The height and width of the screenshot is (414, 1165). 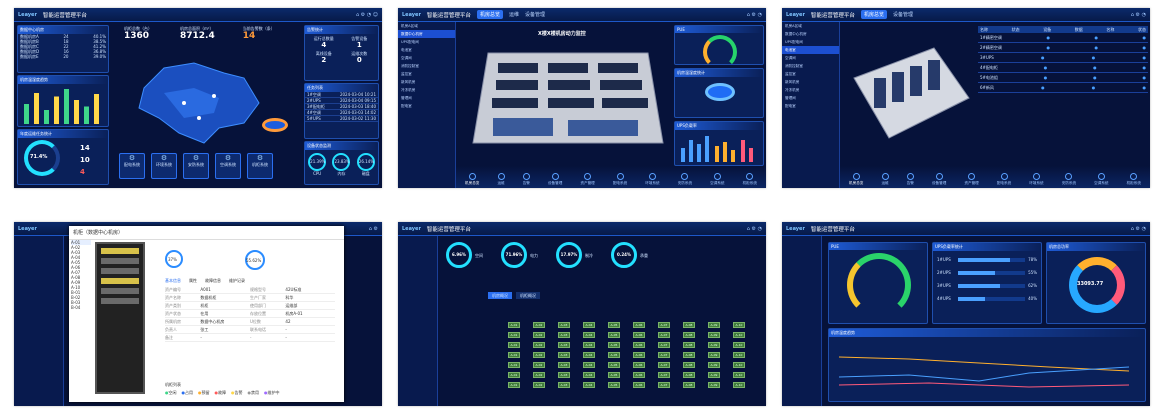 I want to click on grid-tab: 机房概况, so click(x=500, y=295).